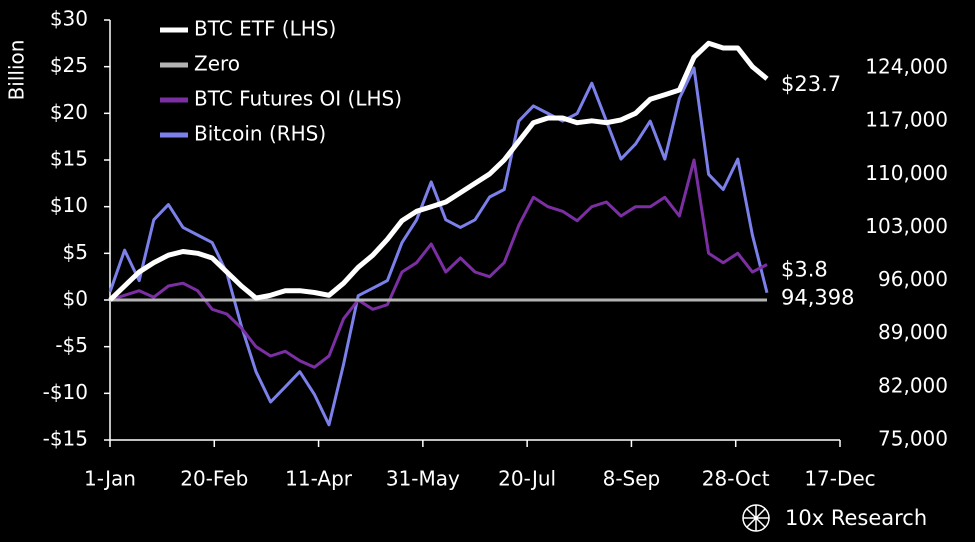  Describe the element at coordinates (527, 479) in the screenshot. I see `x-tick-label: 20-Jul` at that location.